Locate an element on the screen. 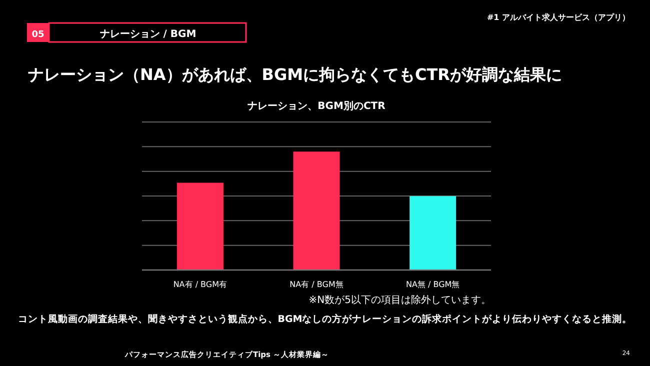 The image size is (650, 366). category: NA有 / BGM有 is located at coordinates (200, 284).